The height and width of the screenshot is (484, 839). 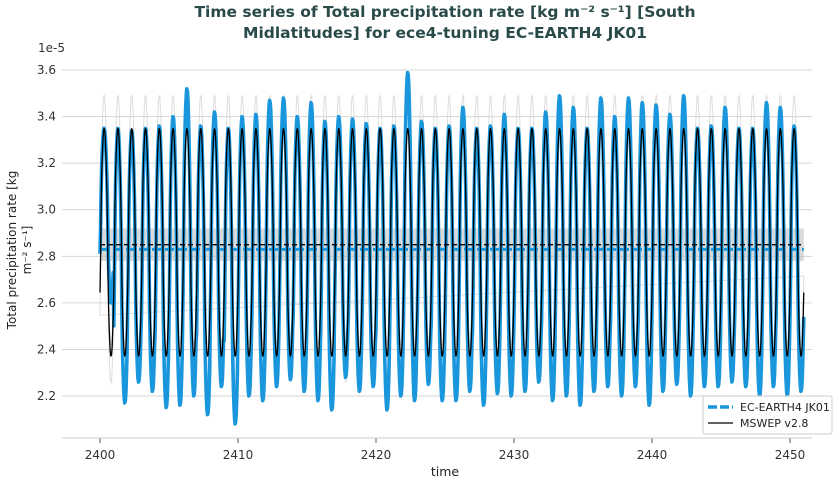 What do you see at coordinates (46, 396) in the screenshot?
I see `y-tick-label: 2.2` at bounding box center [46, 396].